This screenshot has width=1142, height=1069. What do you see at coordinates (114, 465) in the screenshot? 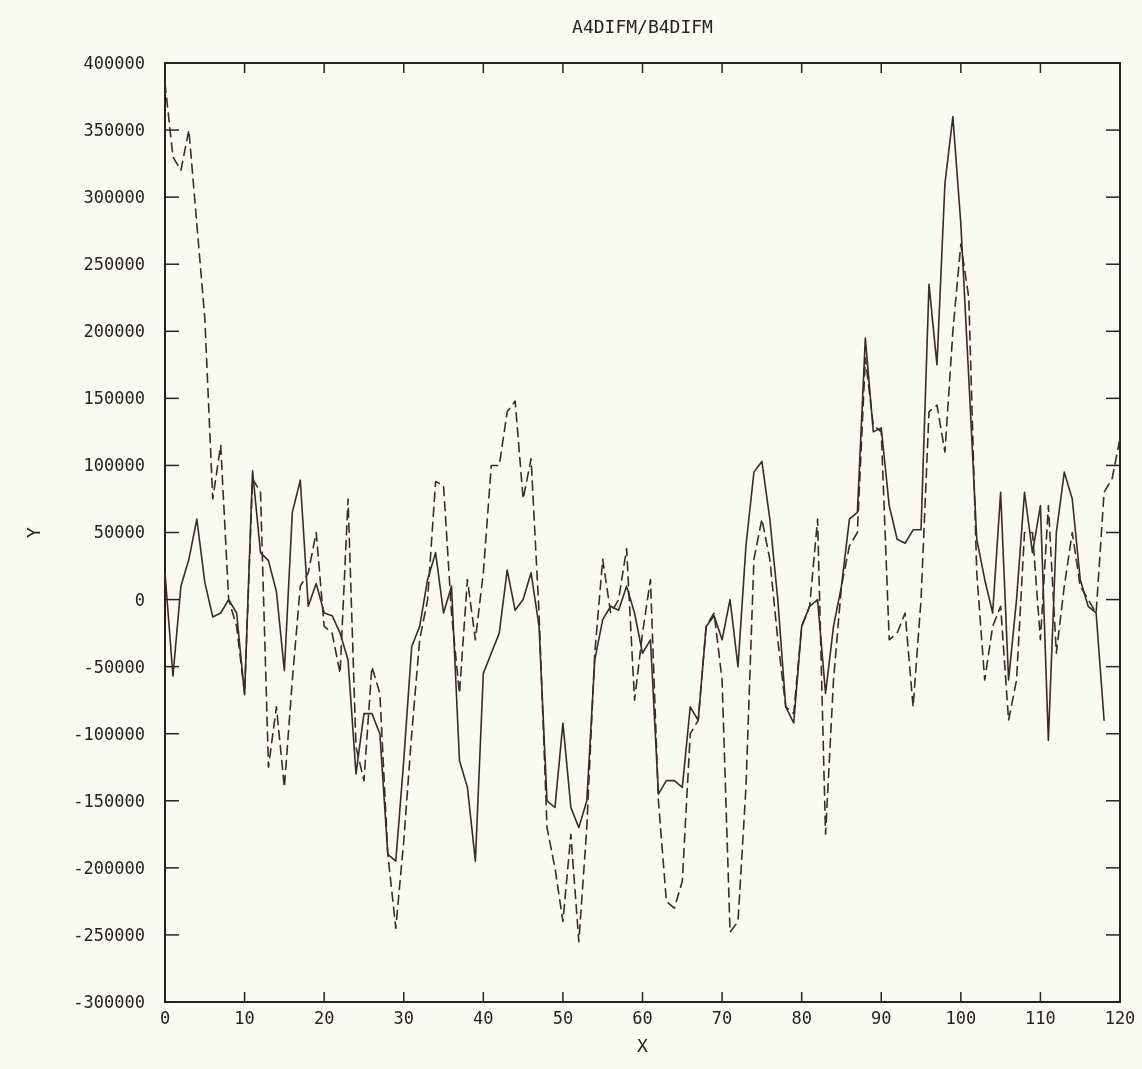
I see `y-tick-label: 100000` at bounding box center [114, 465].